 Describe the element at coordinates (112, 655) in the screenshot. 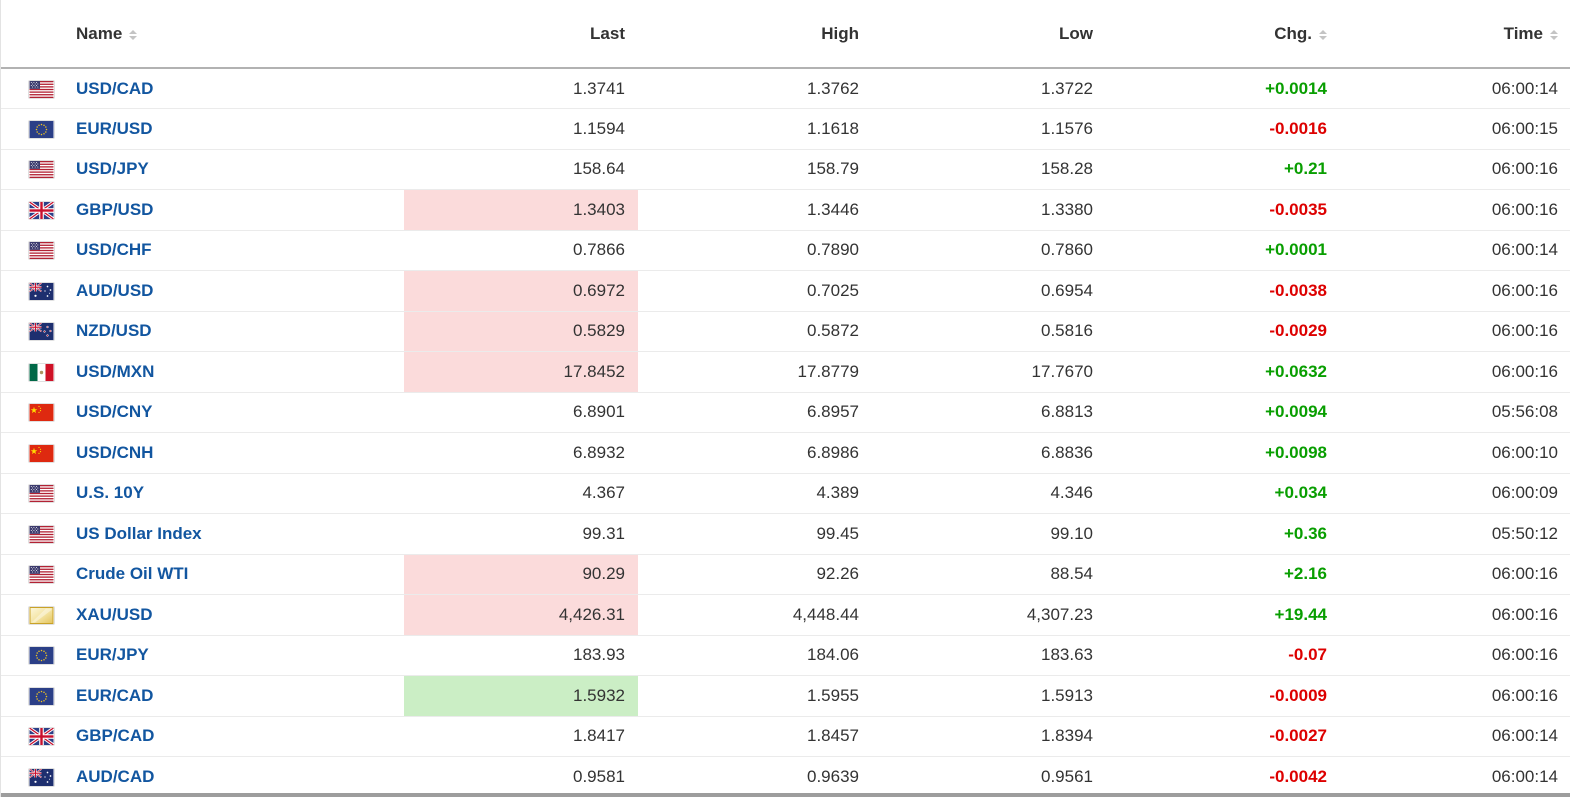

I see `pair-link: EUR/JPY` at that location.